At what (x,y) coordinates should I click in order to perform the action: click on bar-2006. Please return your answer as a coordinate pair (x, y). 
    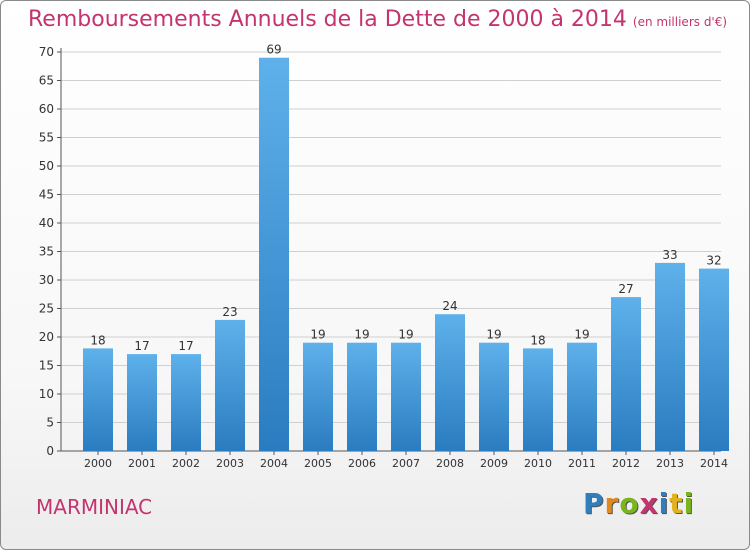
    Looking at the image, I should click on (362, 396).